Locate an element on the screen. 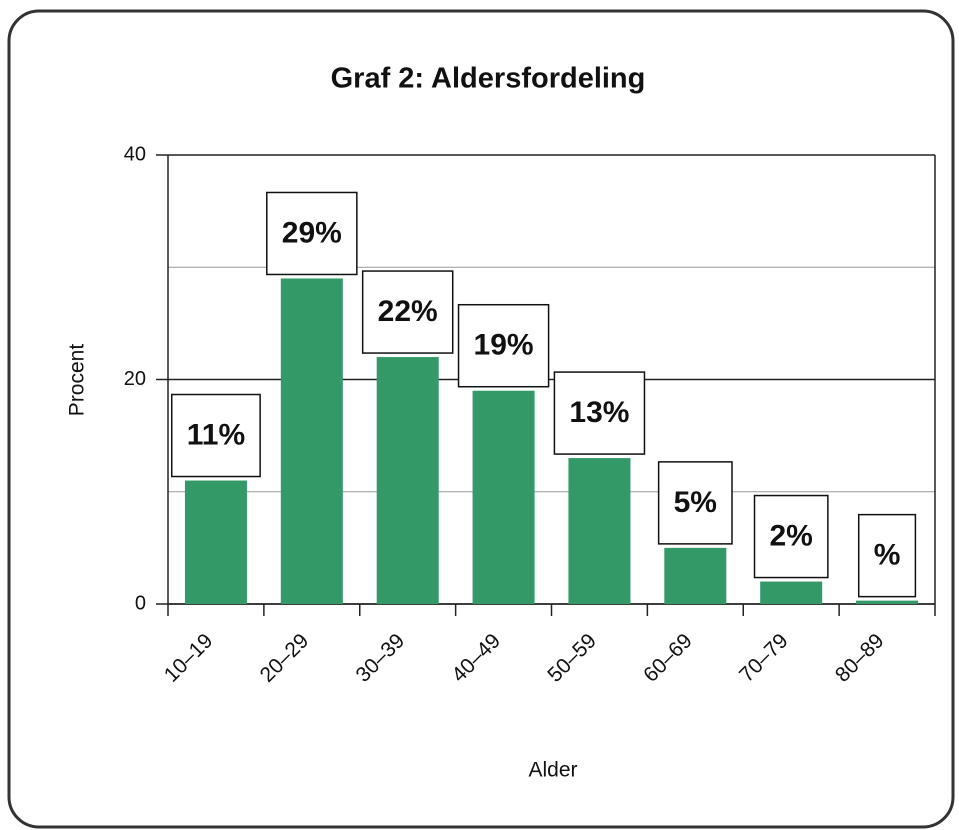 The image size is (959, 830). value-label: 22% is located at coordinates (408, 311).